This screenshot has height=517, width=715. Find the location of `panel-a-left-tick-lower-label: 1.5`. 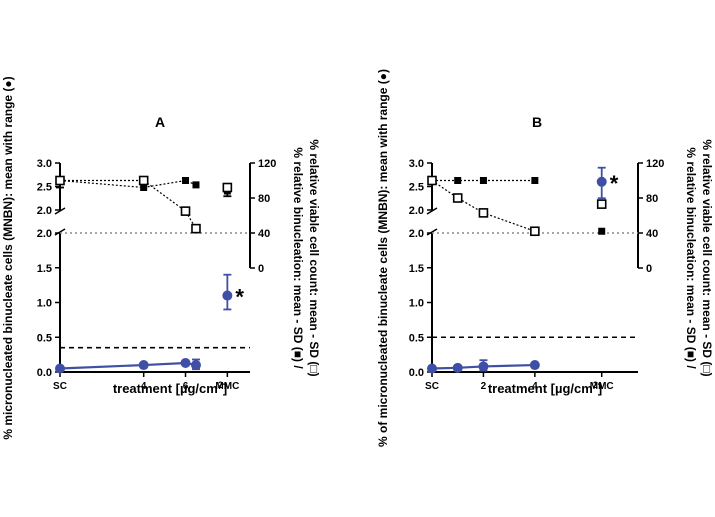

panel-a-left-tick-lower-label: 1.5 is located at coordinates (44, 269).